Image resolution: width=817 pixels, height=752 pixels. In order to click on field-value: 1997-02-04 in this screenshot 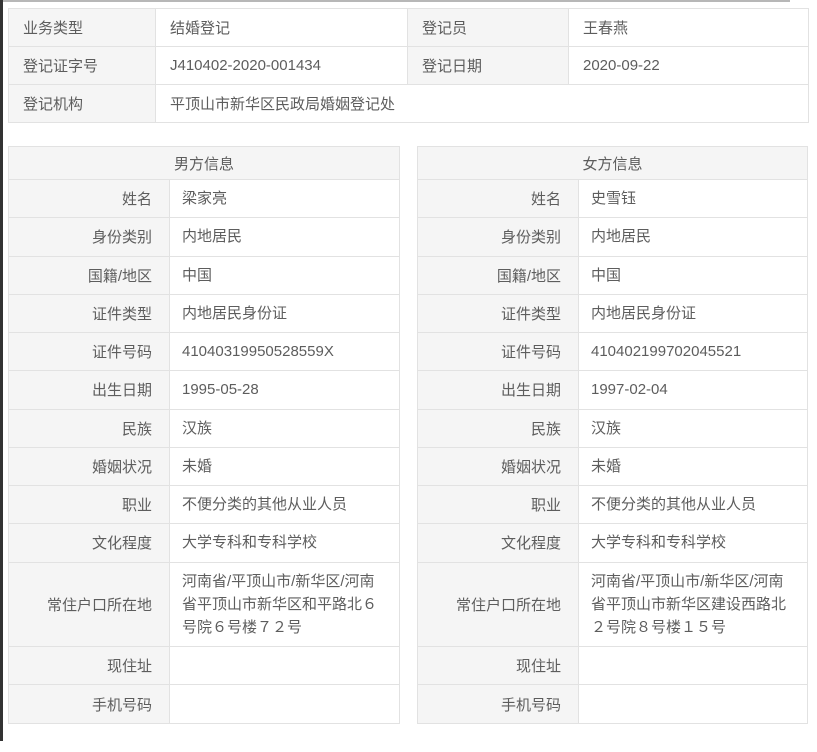, I will do `click(629, 390)`.